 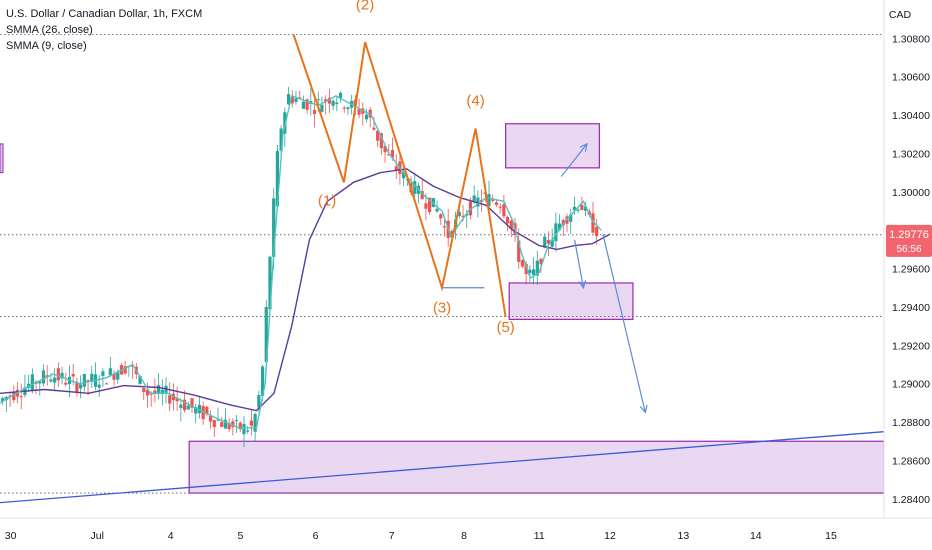 What do you see at coordinates (911, 193) in the screenshot?
I see `y-tick-label: 1.30000` at bounding box center [911, 193].